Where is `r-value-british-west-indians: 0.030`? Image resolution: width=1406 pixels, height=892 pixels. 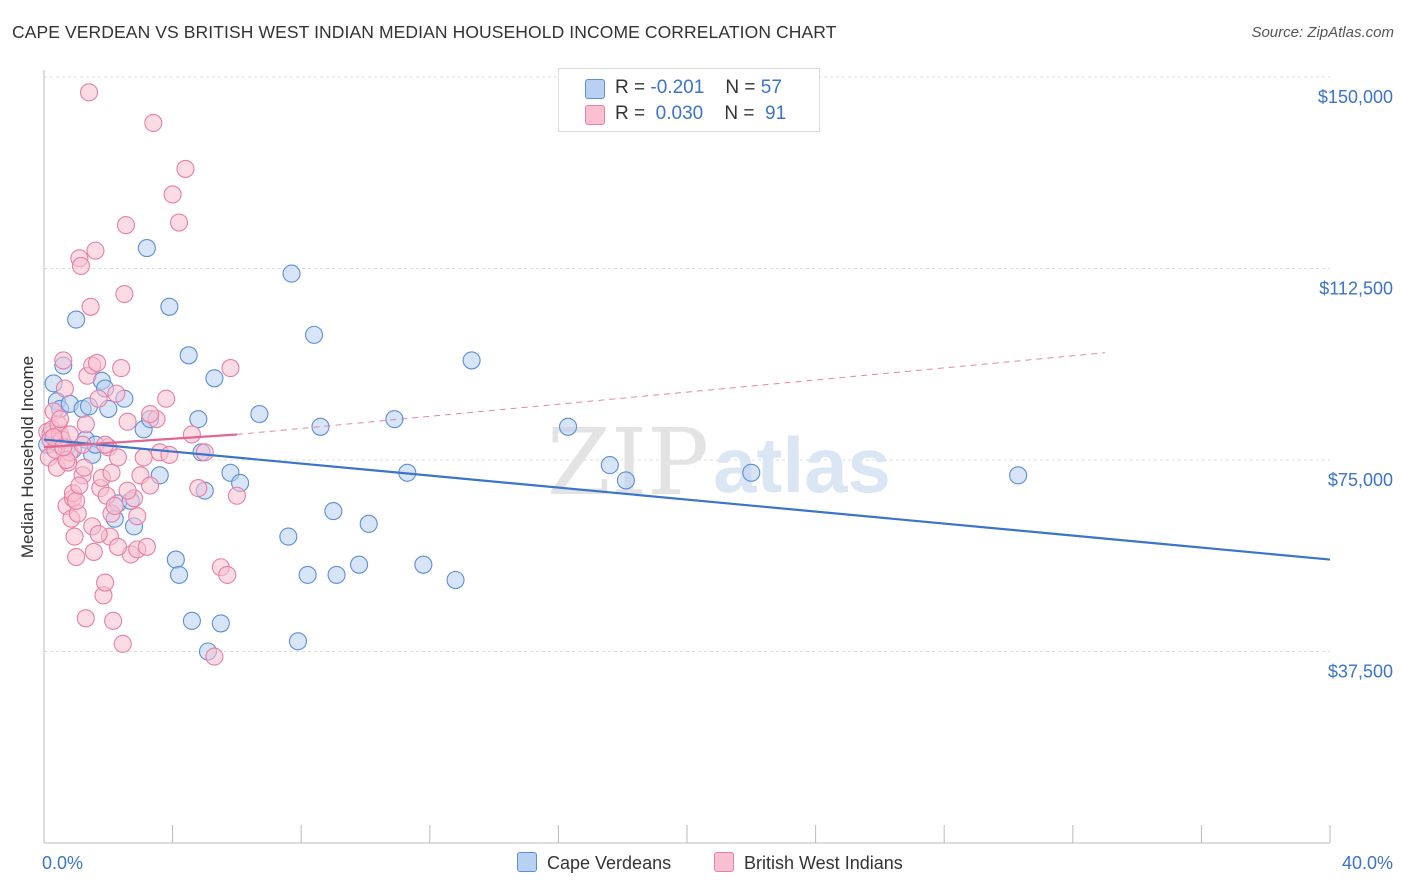 r-value-british-west-indians: 0.030 is located at coordinates (679, 113).